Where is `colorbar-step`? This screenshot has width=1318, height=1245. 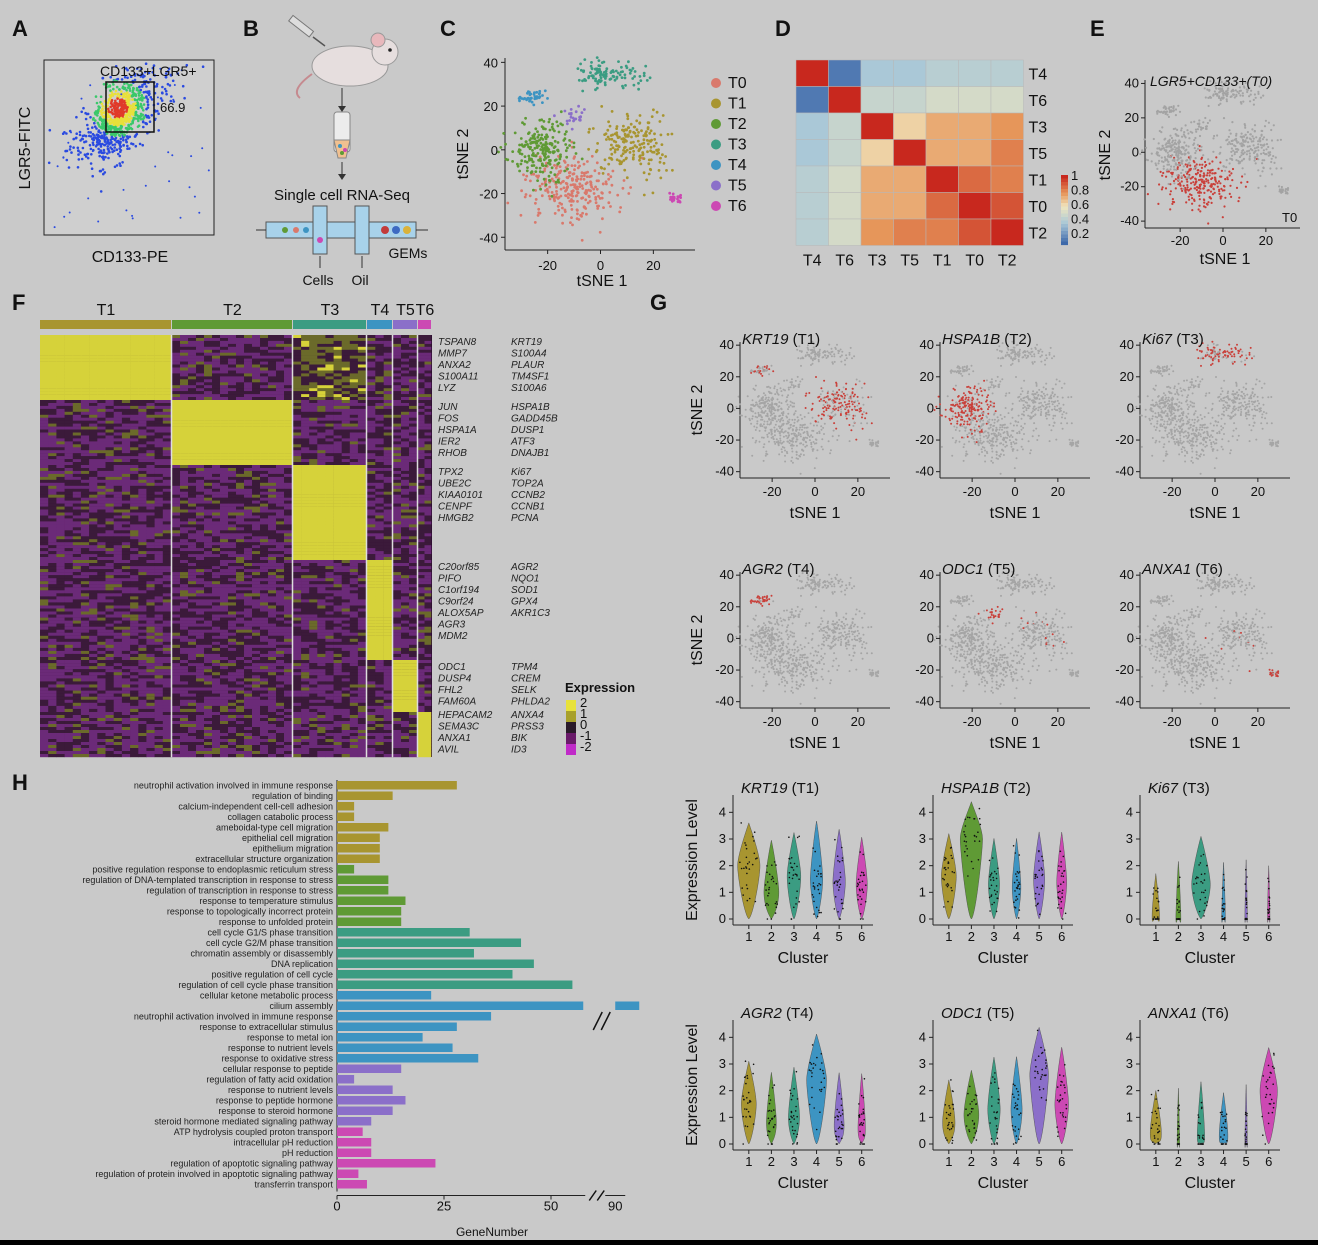 colorbar-step is located at coordinates (1064, 223).